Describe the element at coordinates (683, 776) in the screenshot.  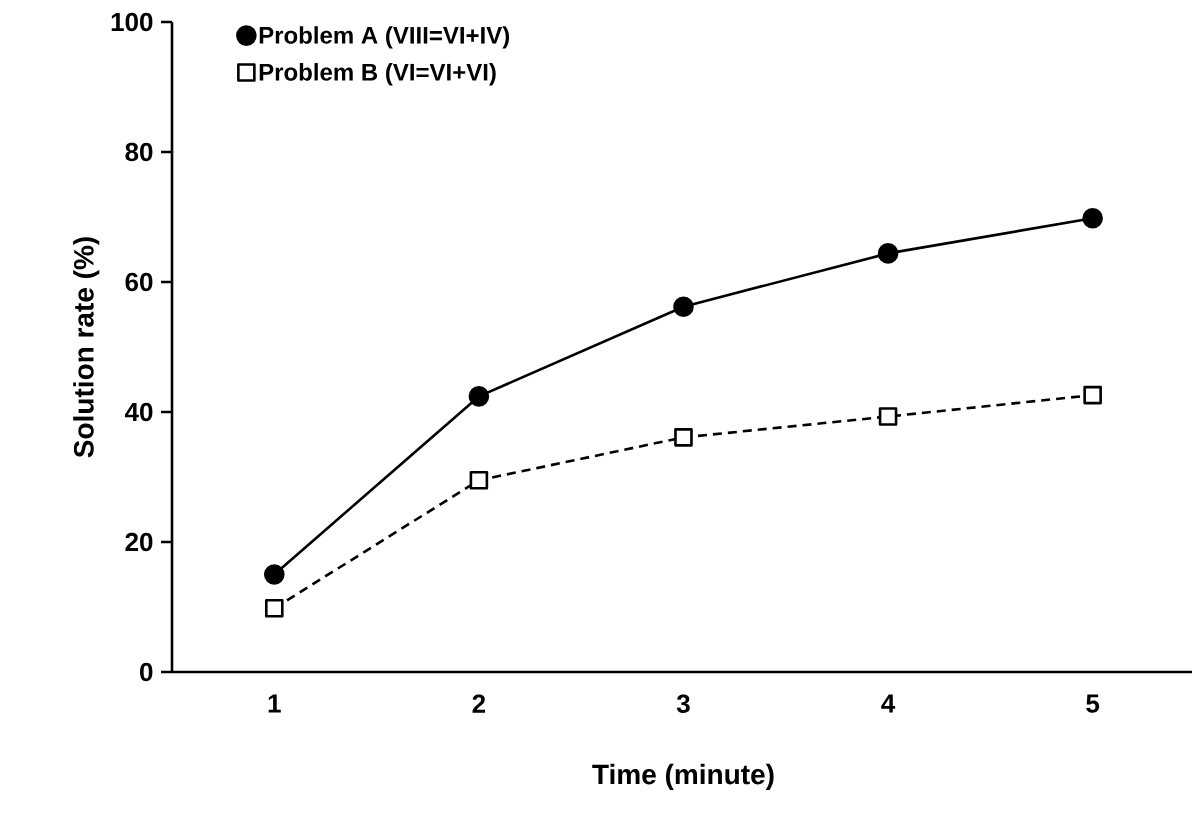
I see `x-axis-title: Time (minute)` at that location.